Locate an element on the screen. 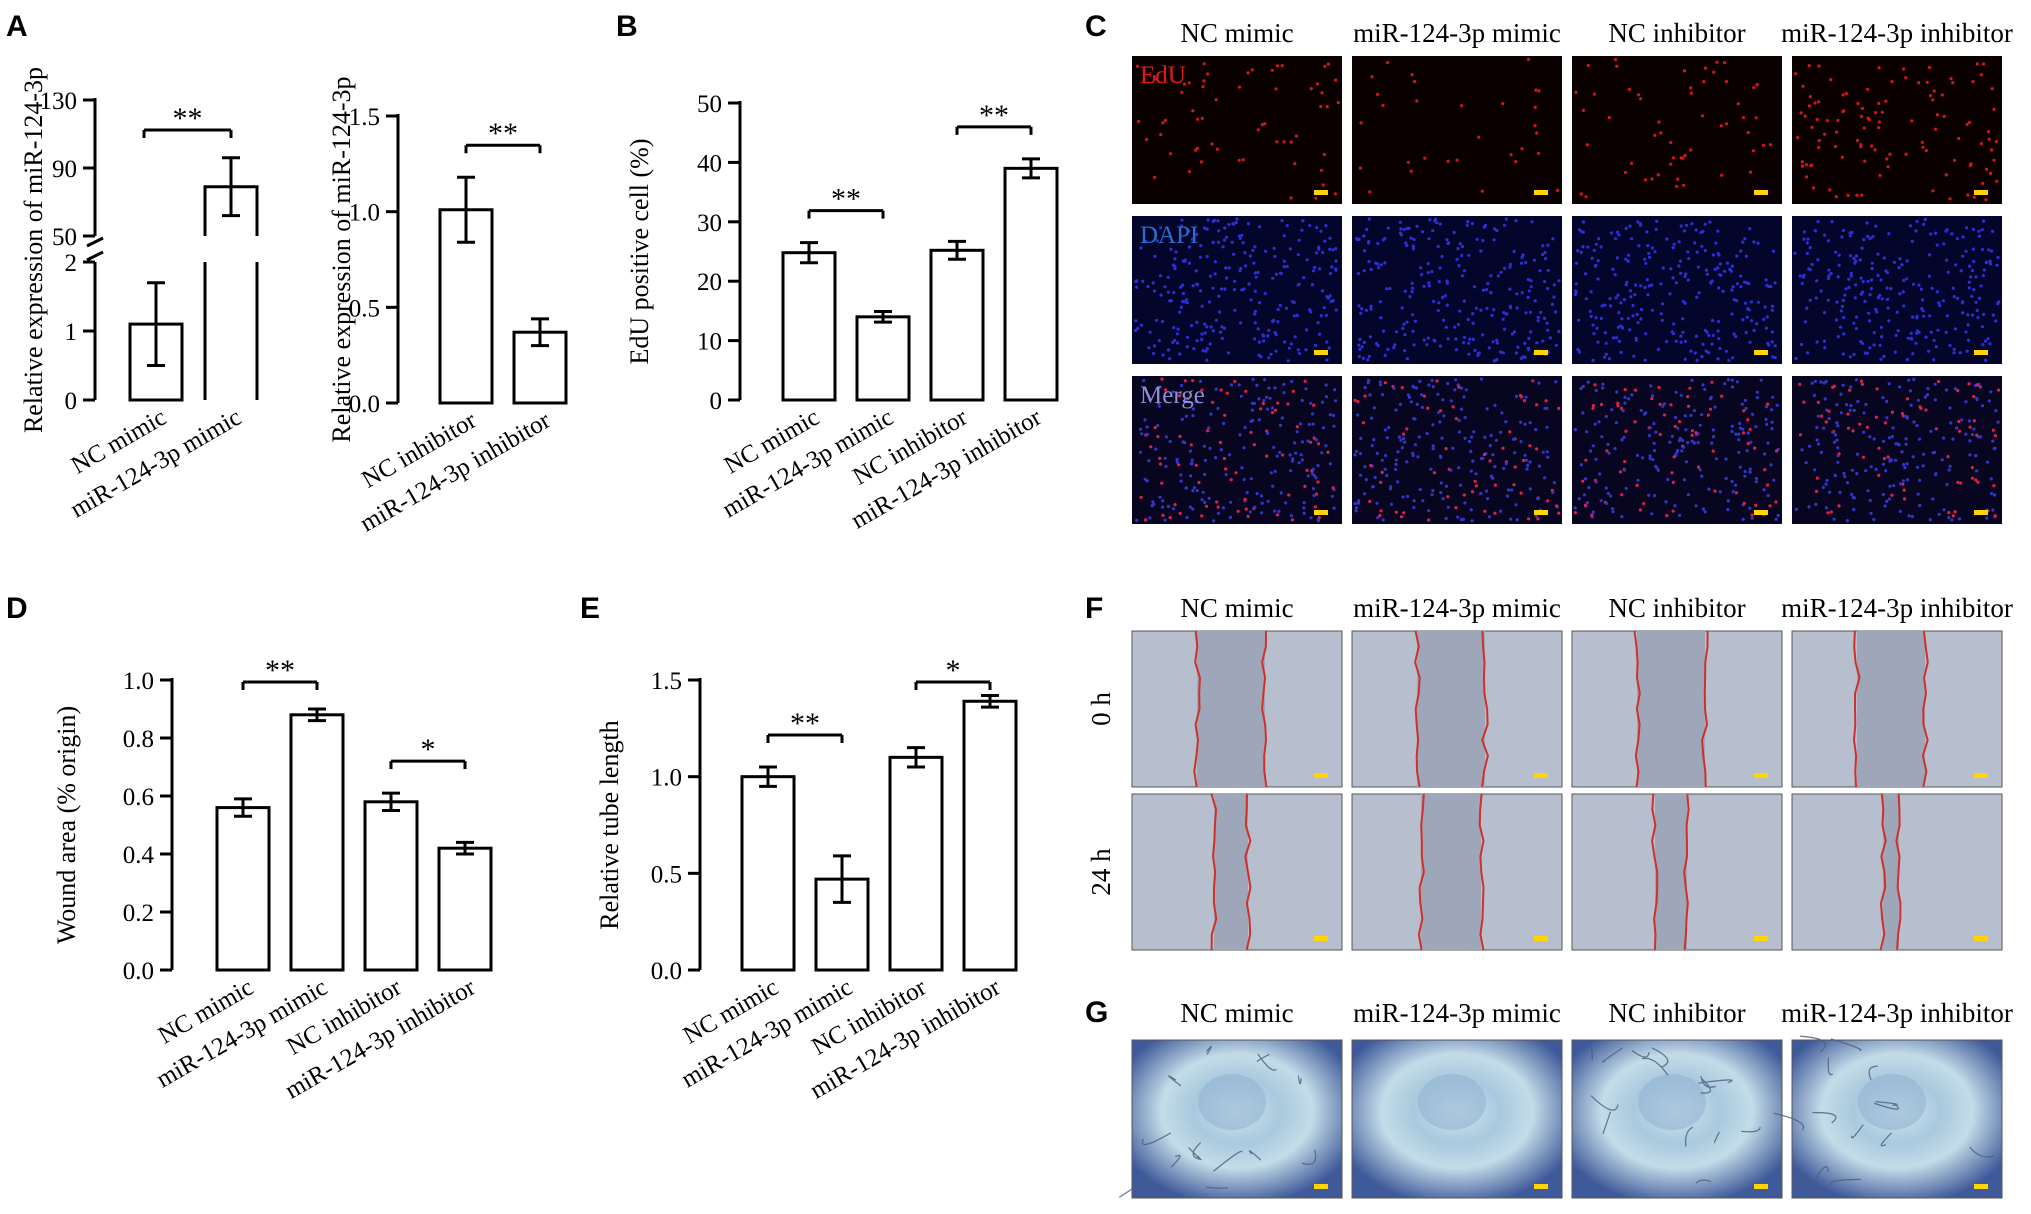  y-tick-label: 90 is located at coordinates (64, 169).